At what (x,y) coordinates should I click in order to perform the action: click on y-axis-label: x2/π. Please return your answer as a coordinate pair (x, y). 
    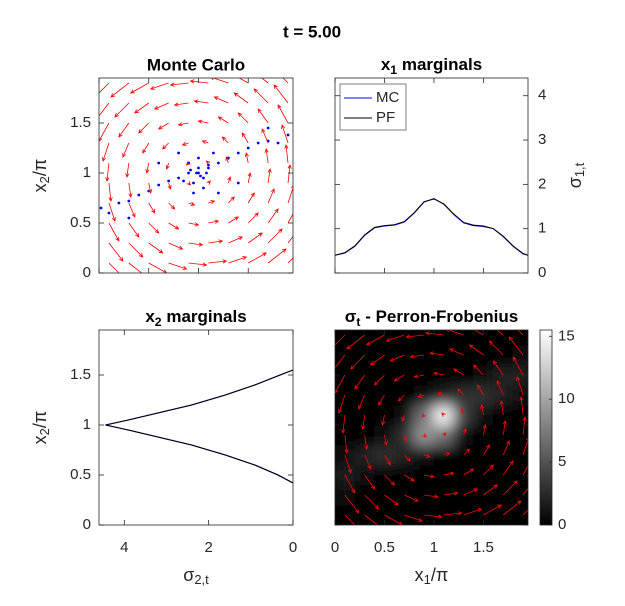
    Looking at the image, I should click on (41, 176).